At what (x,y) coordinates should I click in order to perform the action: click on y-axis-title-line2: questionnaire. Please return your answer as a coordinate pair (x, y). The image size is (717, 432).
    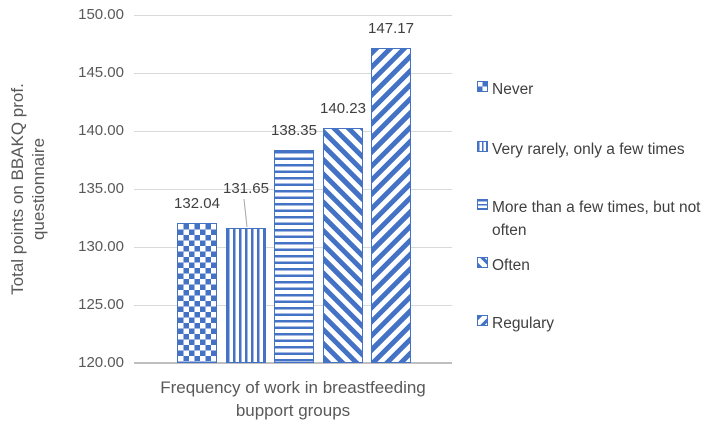
    Looking at the image, I should click on (38, 189).